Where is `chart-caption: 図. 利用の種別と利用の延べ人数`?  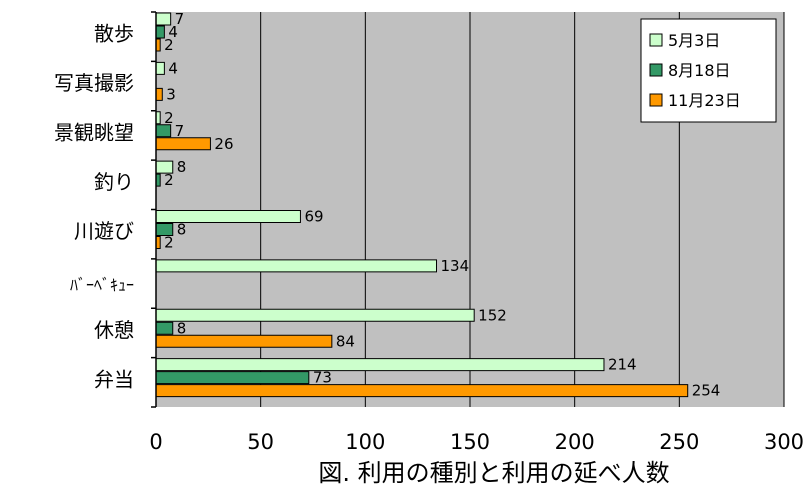 chart-caption: 図. 利用の種別と利用の延べ人数 is located at coordinates (493, 473).